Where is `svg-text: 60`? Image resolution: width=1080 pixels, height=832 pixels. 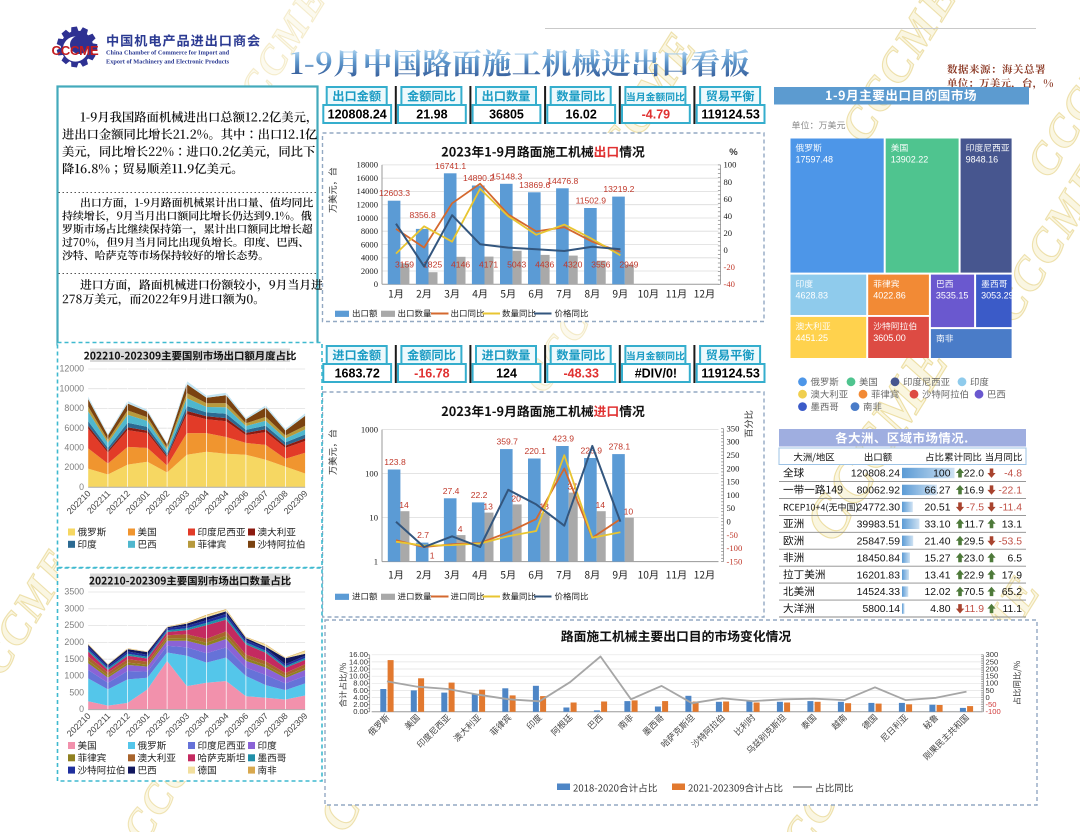 svg-text: 60 is located at coordinates (728, 199).